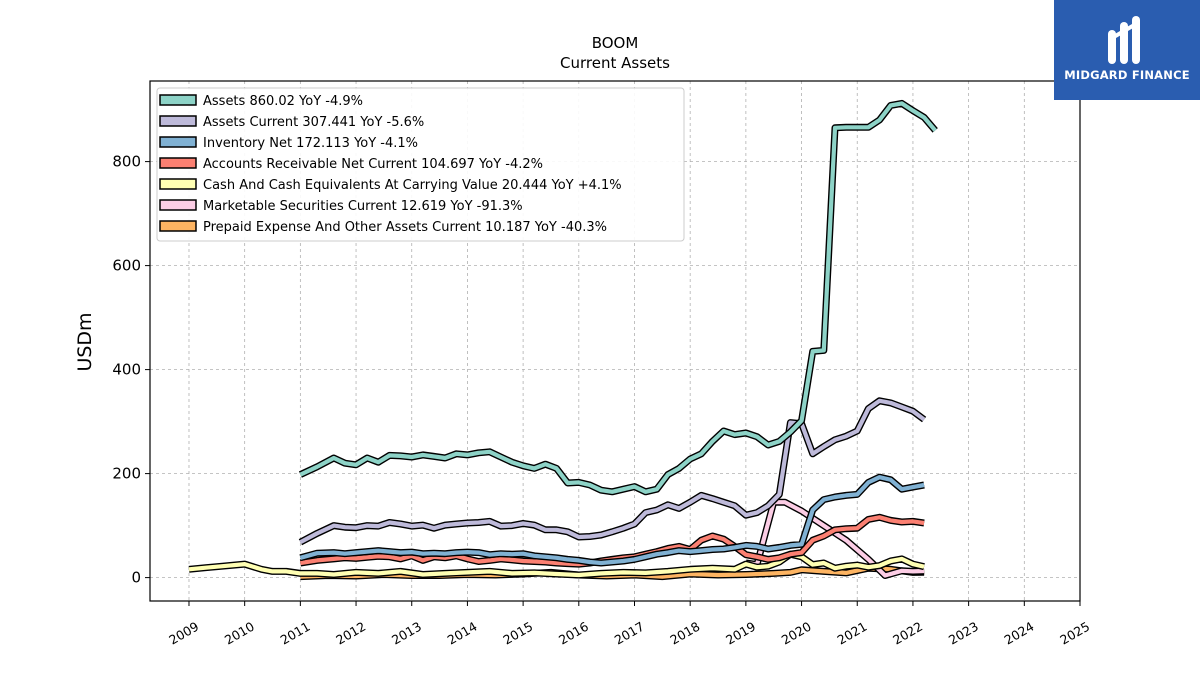 Image resolution: width=1200 pixels, height=675 pixels. Describe the element at coordinates (615, 63) in the screenshot. I see `chart-subtitle: Current Assets` at that location.